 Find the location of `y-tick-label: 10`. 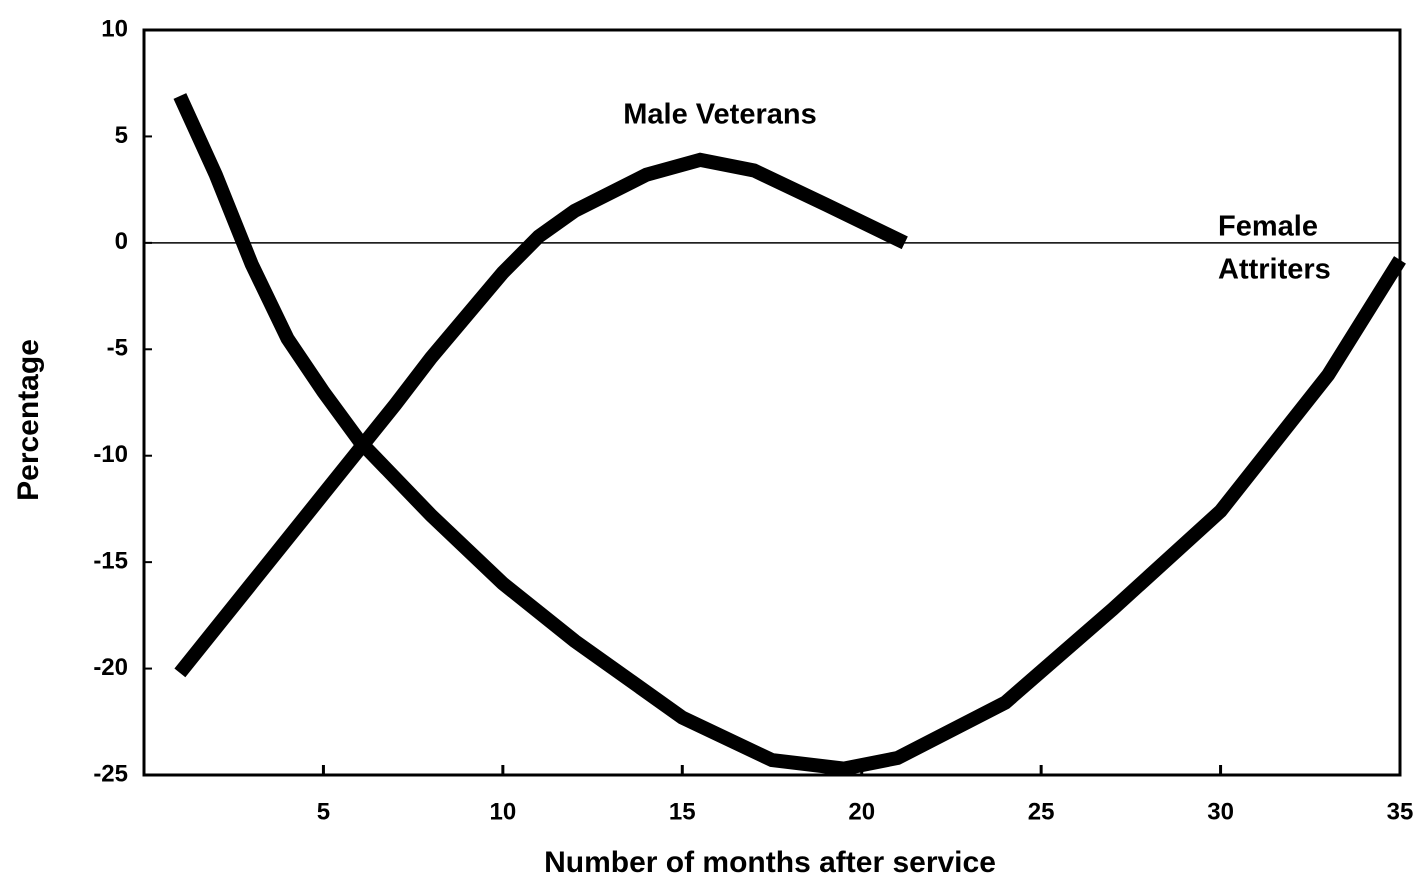

y-tick-label: 10 is located at coordinates (114, 28).